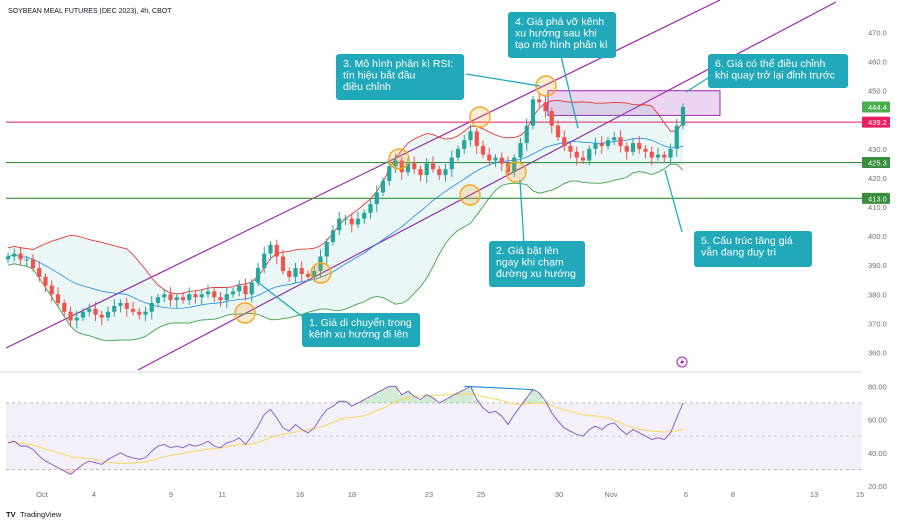  Describe the element at coordinates (877, 294) in the screenshot. I see `y-tick-label: 380.0` at that location.